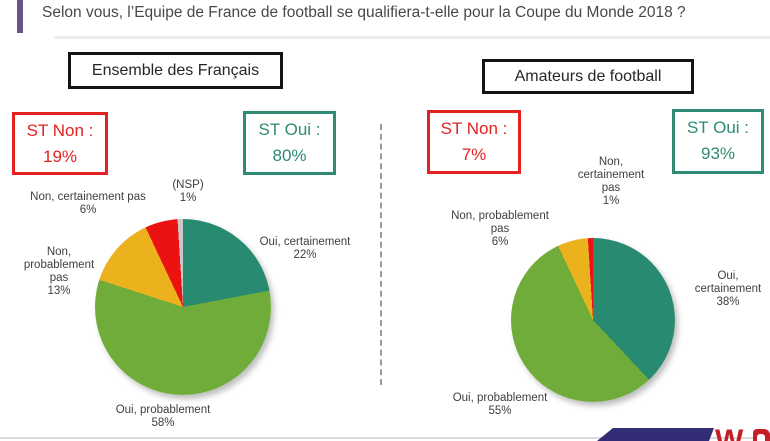 Image resolution: width=770 pixels, height=441 pixels. Describe the element at coordinates (163, 416) in the screenshot. I see `slice-label-oui-probablement-ensemble: Oui, probablement 58%` at that location.